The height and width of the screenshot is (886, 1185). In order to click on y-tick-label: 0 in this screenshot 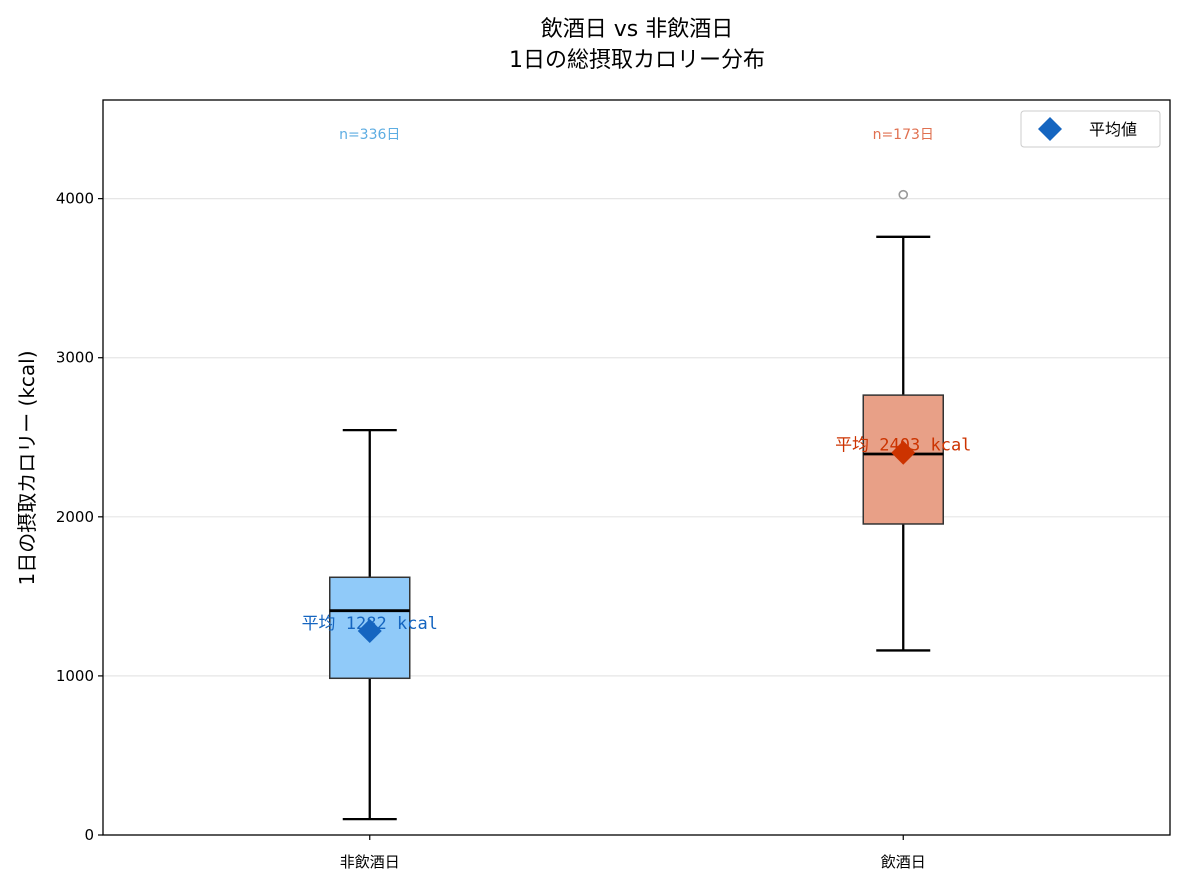, I will do `click(89, 835)`.